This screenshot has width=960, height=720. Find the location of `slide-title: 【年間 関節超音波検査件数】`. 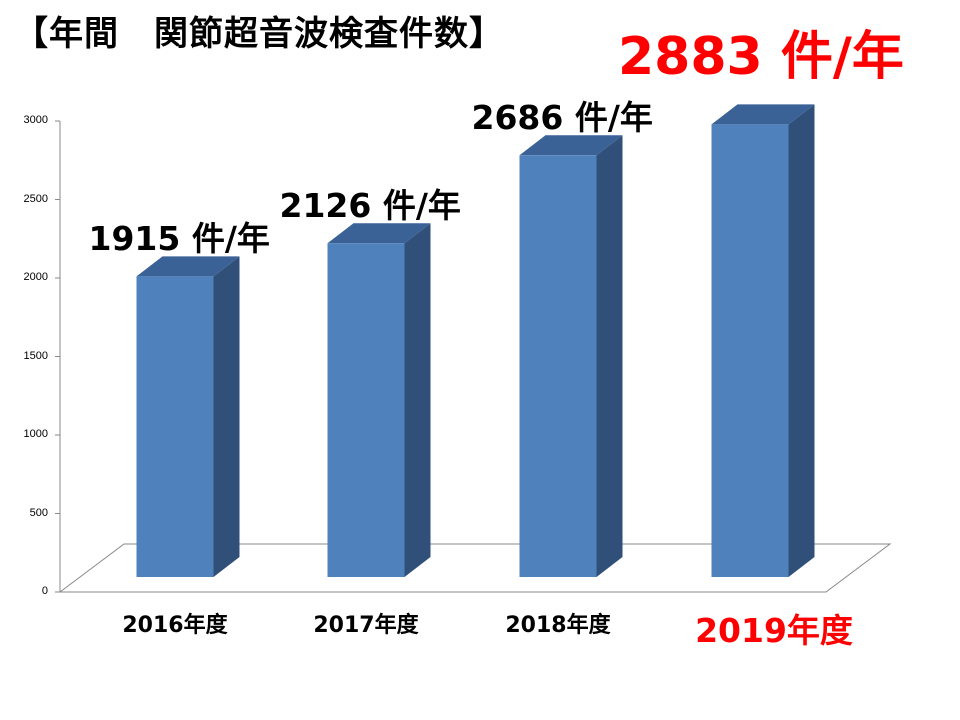

slide-title: 【年間 関節超音波検査件数】 is located at coordinates (259, 34).